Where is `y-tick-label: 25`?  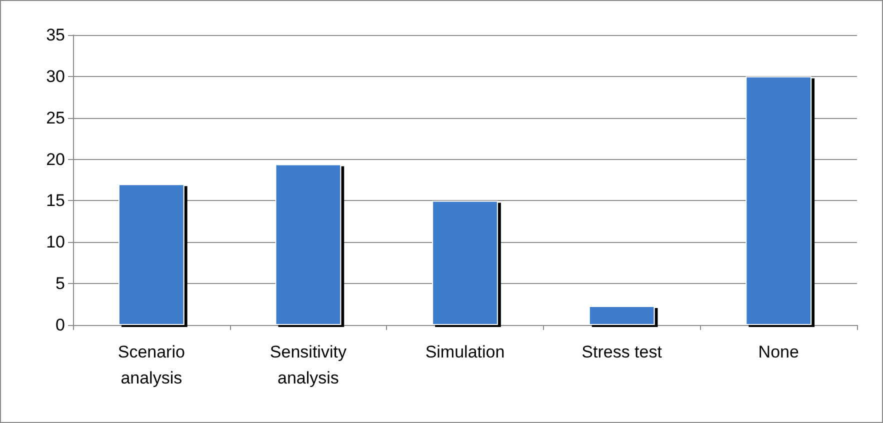
y-tick-label: 25 is located at coordinates (55, 118).